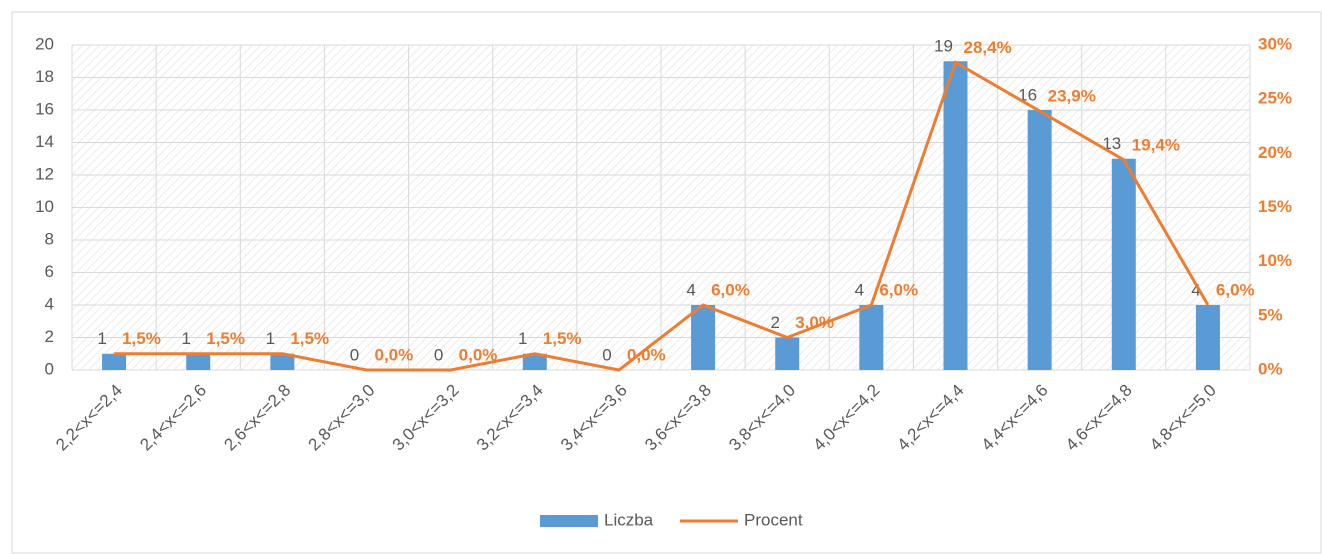 Image resolution: width=1322 pixels, height=554 pixels. I want to click on y-tick-label: 10, so click(44, 206).